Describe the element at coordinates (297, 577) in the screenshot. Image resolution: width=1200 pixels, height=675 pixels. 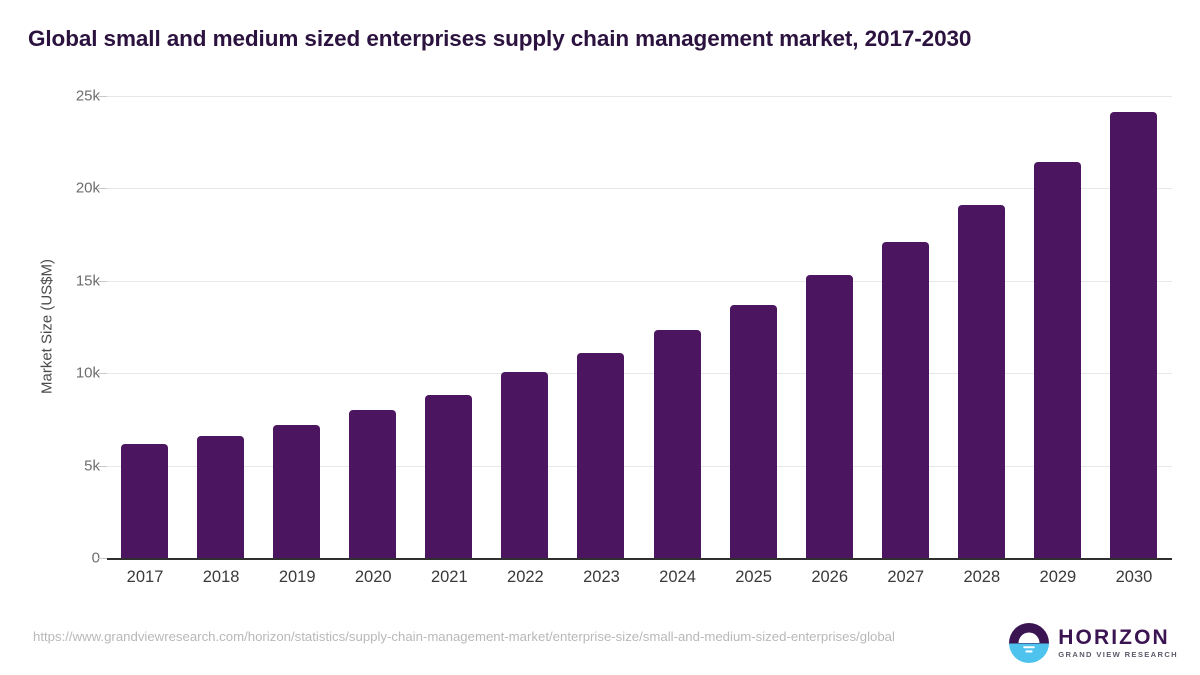
I see `x-tick-label: 2019` at that location.